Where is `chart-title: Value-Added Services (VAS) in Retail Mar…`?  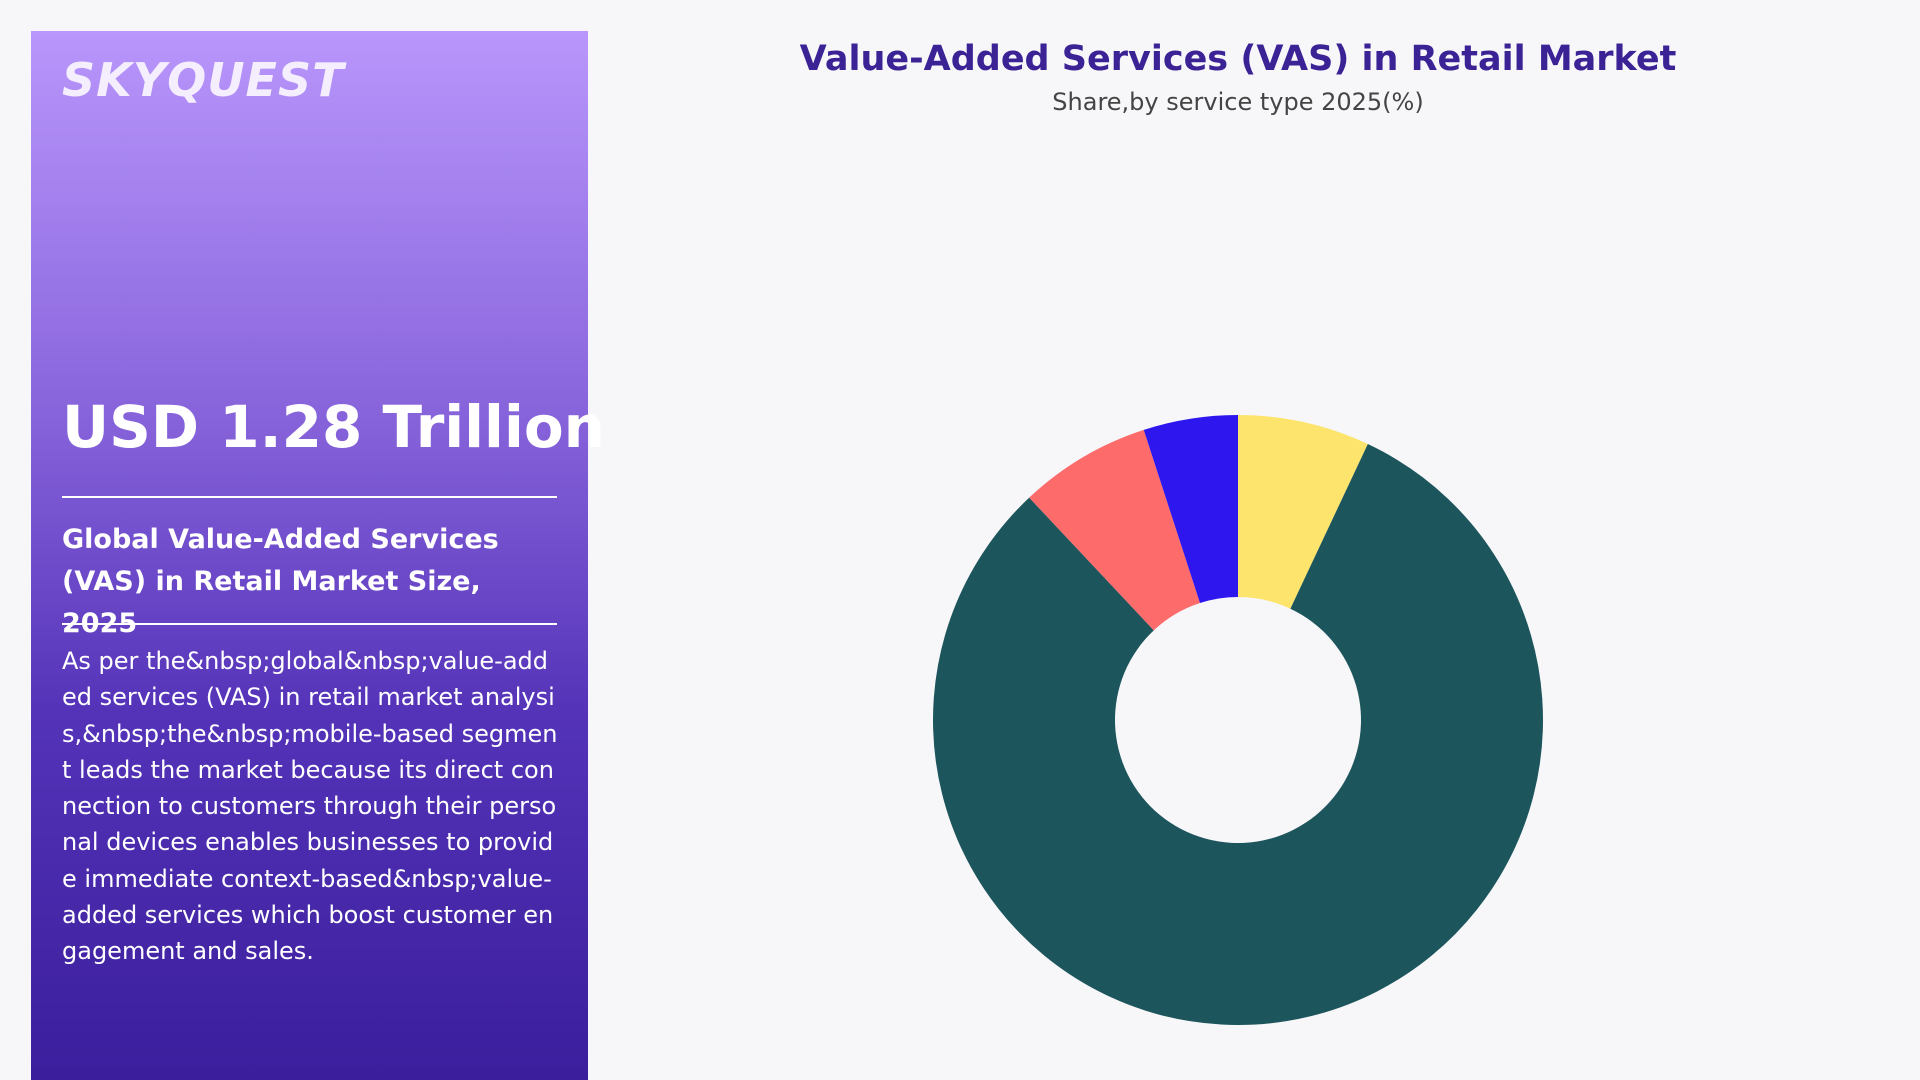 chart-title: Value-Added Services (VAS) in Retail Mar… is located at coordinates (1238, 59).